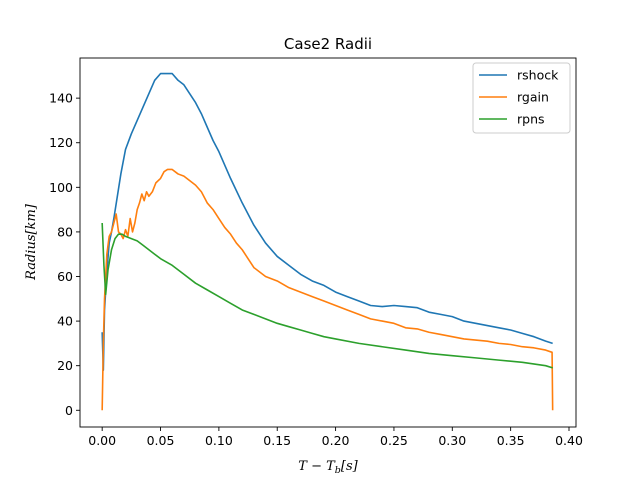 The height and width of the screenshot is (480, 640). Describe the element at coordinates (538, 75) in the screenshot. I see `legend-label-rshock: rshock` at that location.